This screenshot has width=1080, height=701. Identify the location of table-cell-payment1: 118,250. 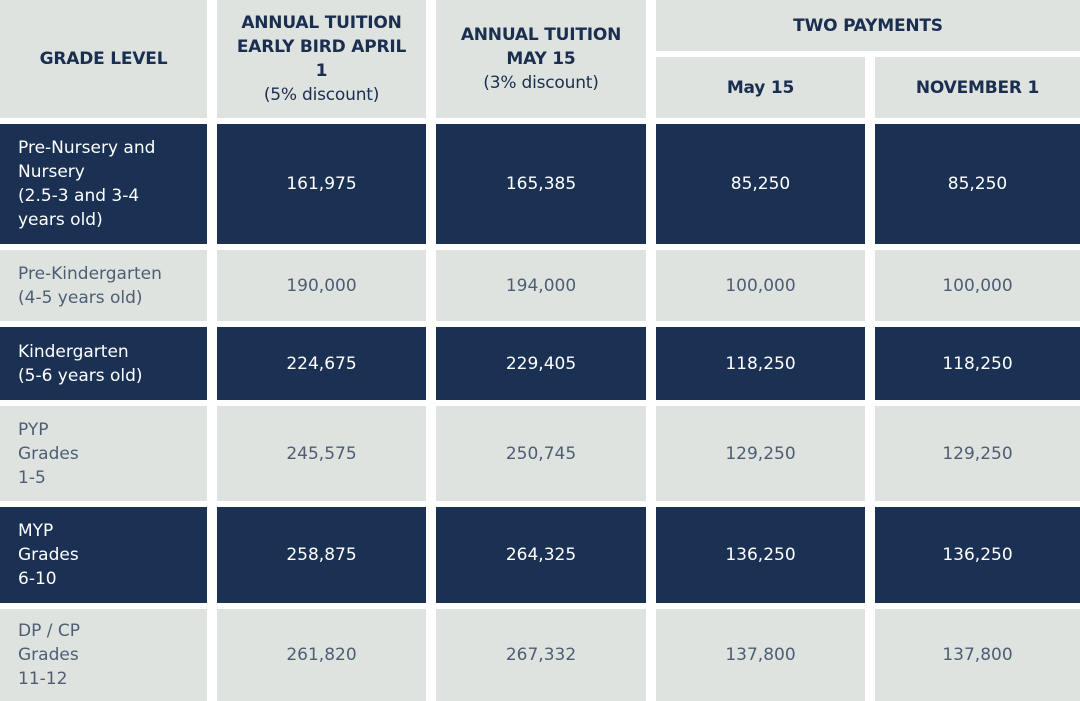
(760, 363).